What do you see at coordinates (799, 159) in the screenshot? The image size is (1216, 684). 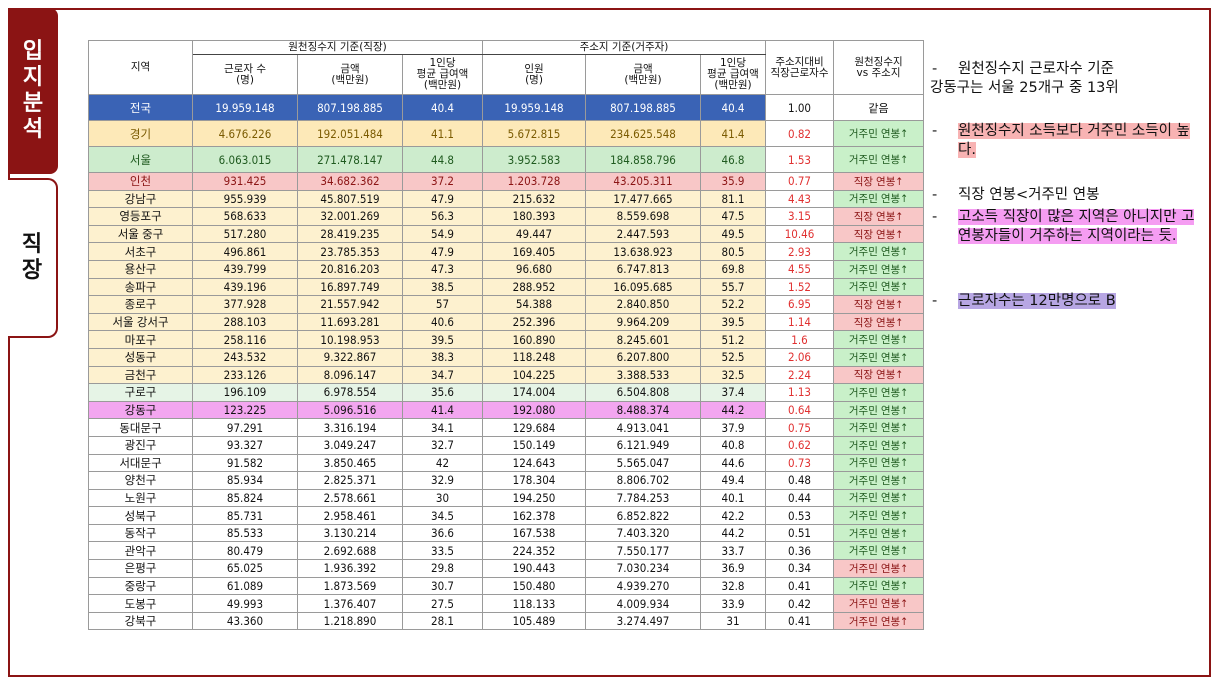 I see `cell-ratio: 1.53` at bounding box center [799, 159].